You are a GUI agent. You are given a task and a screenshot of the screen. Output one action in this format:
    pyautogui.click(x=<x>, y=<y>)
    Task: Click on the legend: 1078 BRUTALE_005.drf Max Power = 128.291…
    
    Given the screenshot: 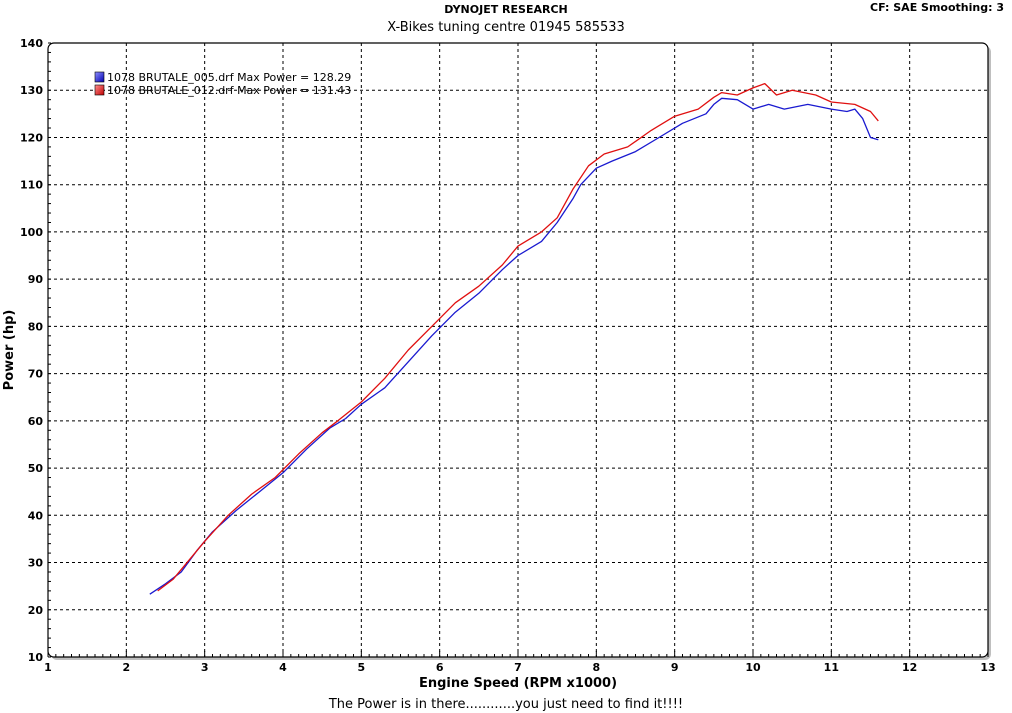 What is the action you would take?
    pyautogui.click(x=222, y=84)
    